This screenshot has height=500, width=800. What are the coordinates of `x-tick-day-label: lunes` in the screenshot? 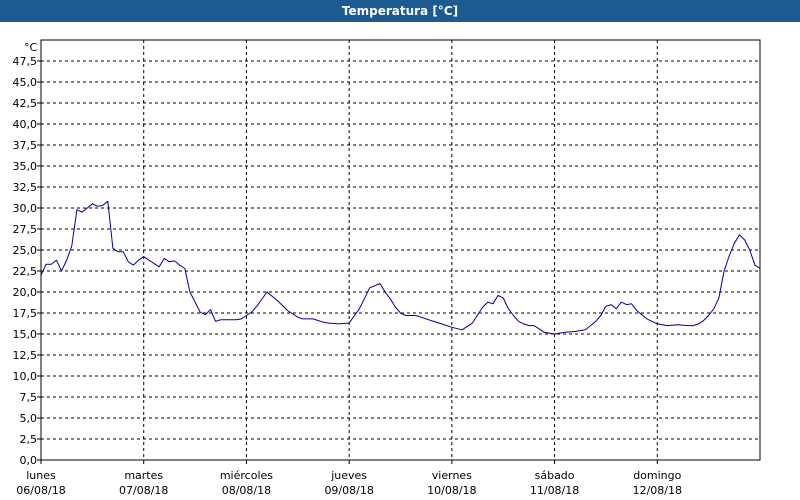 It's located at (41, 475).